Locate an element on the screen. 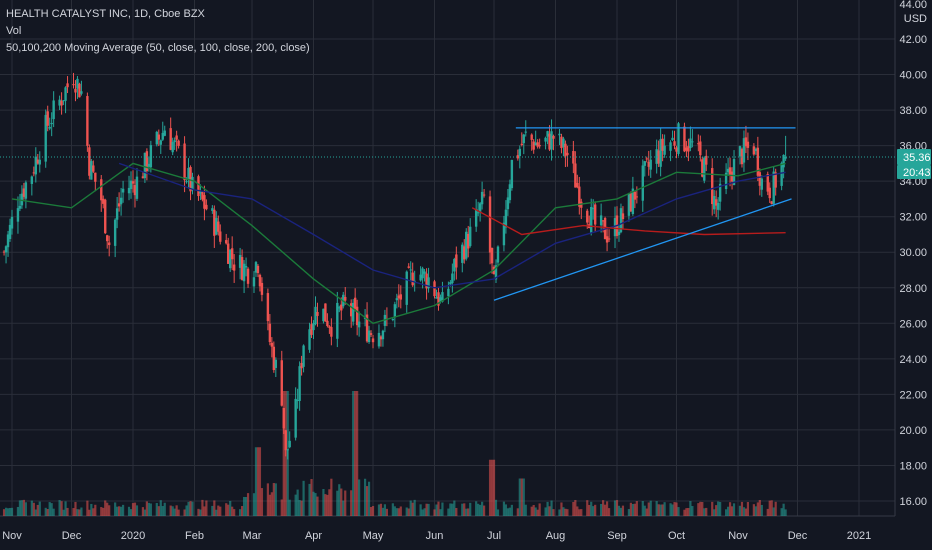  symbol-title: HEALTH CATALYST INC, 1D, Cboe BZX is located at coordinates (105, 14).